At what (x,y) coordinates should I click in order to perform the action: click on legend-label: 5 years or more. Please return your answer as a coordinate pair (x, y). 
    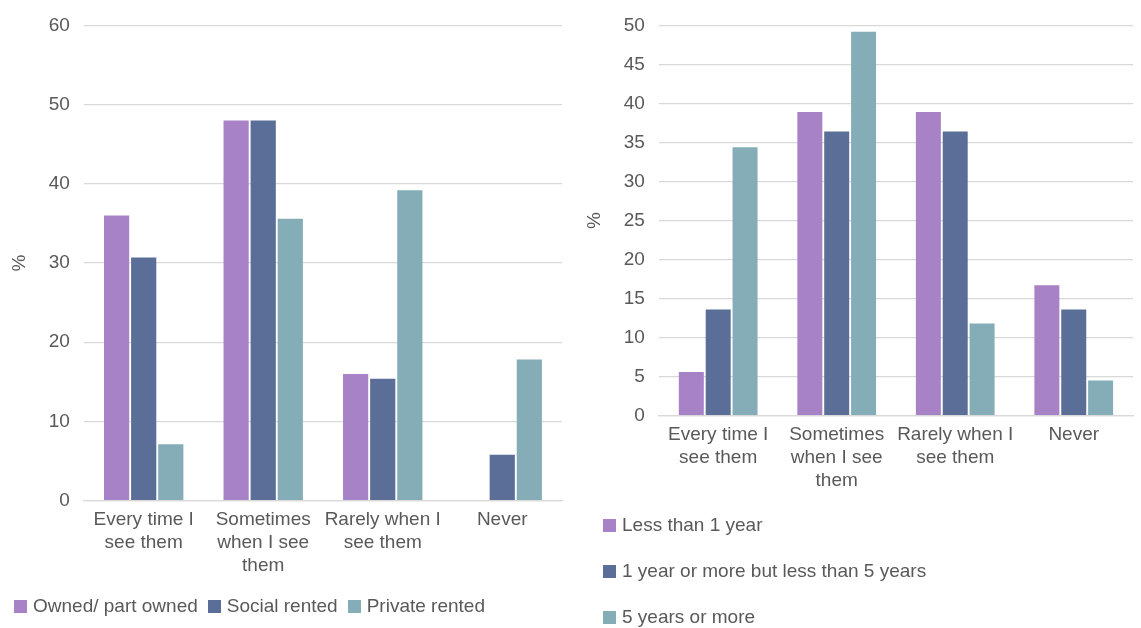
    Looking at the image, I should click on (689, 617).